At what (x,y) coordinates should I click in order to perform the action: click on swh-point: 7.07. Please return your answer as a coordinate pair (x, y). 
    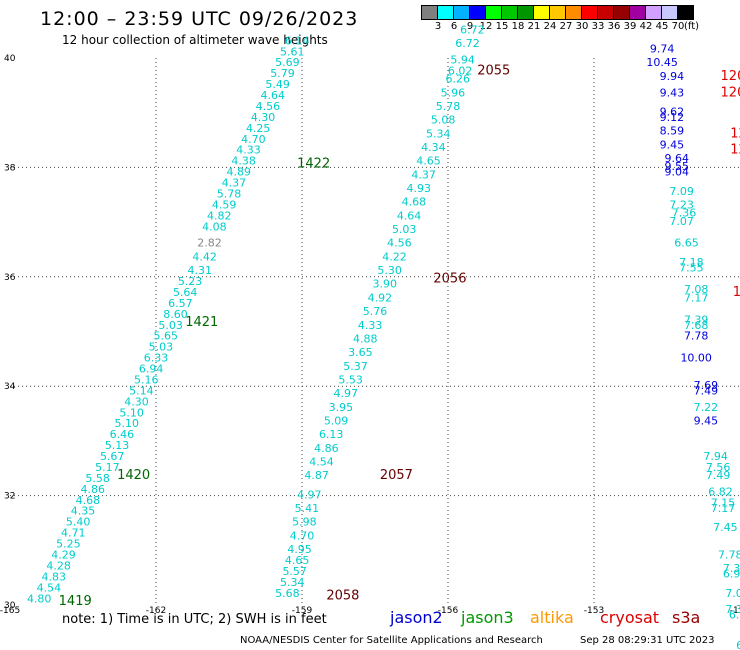
    Looking at the image, I should click on (732, 593).